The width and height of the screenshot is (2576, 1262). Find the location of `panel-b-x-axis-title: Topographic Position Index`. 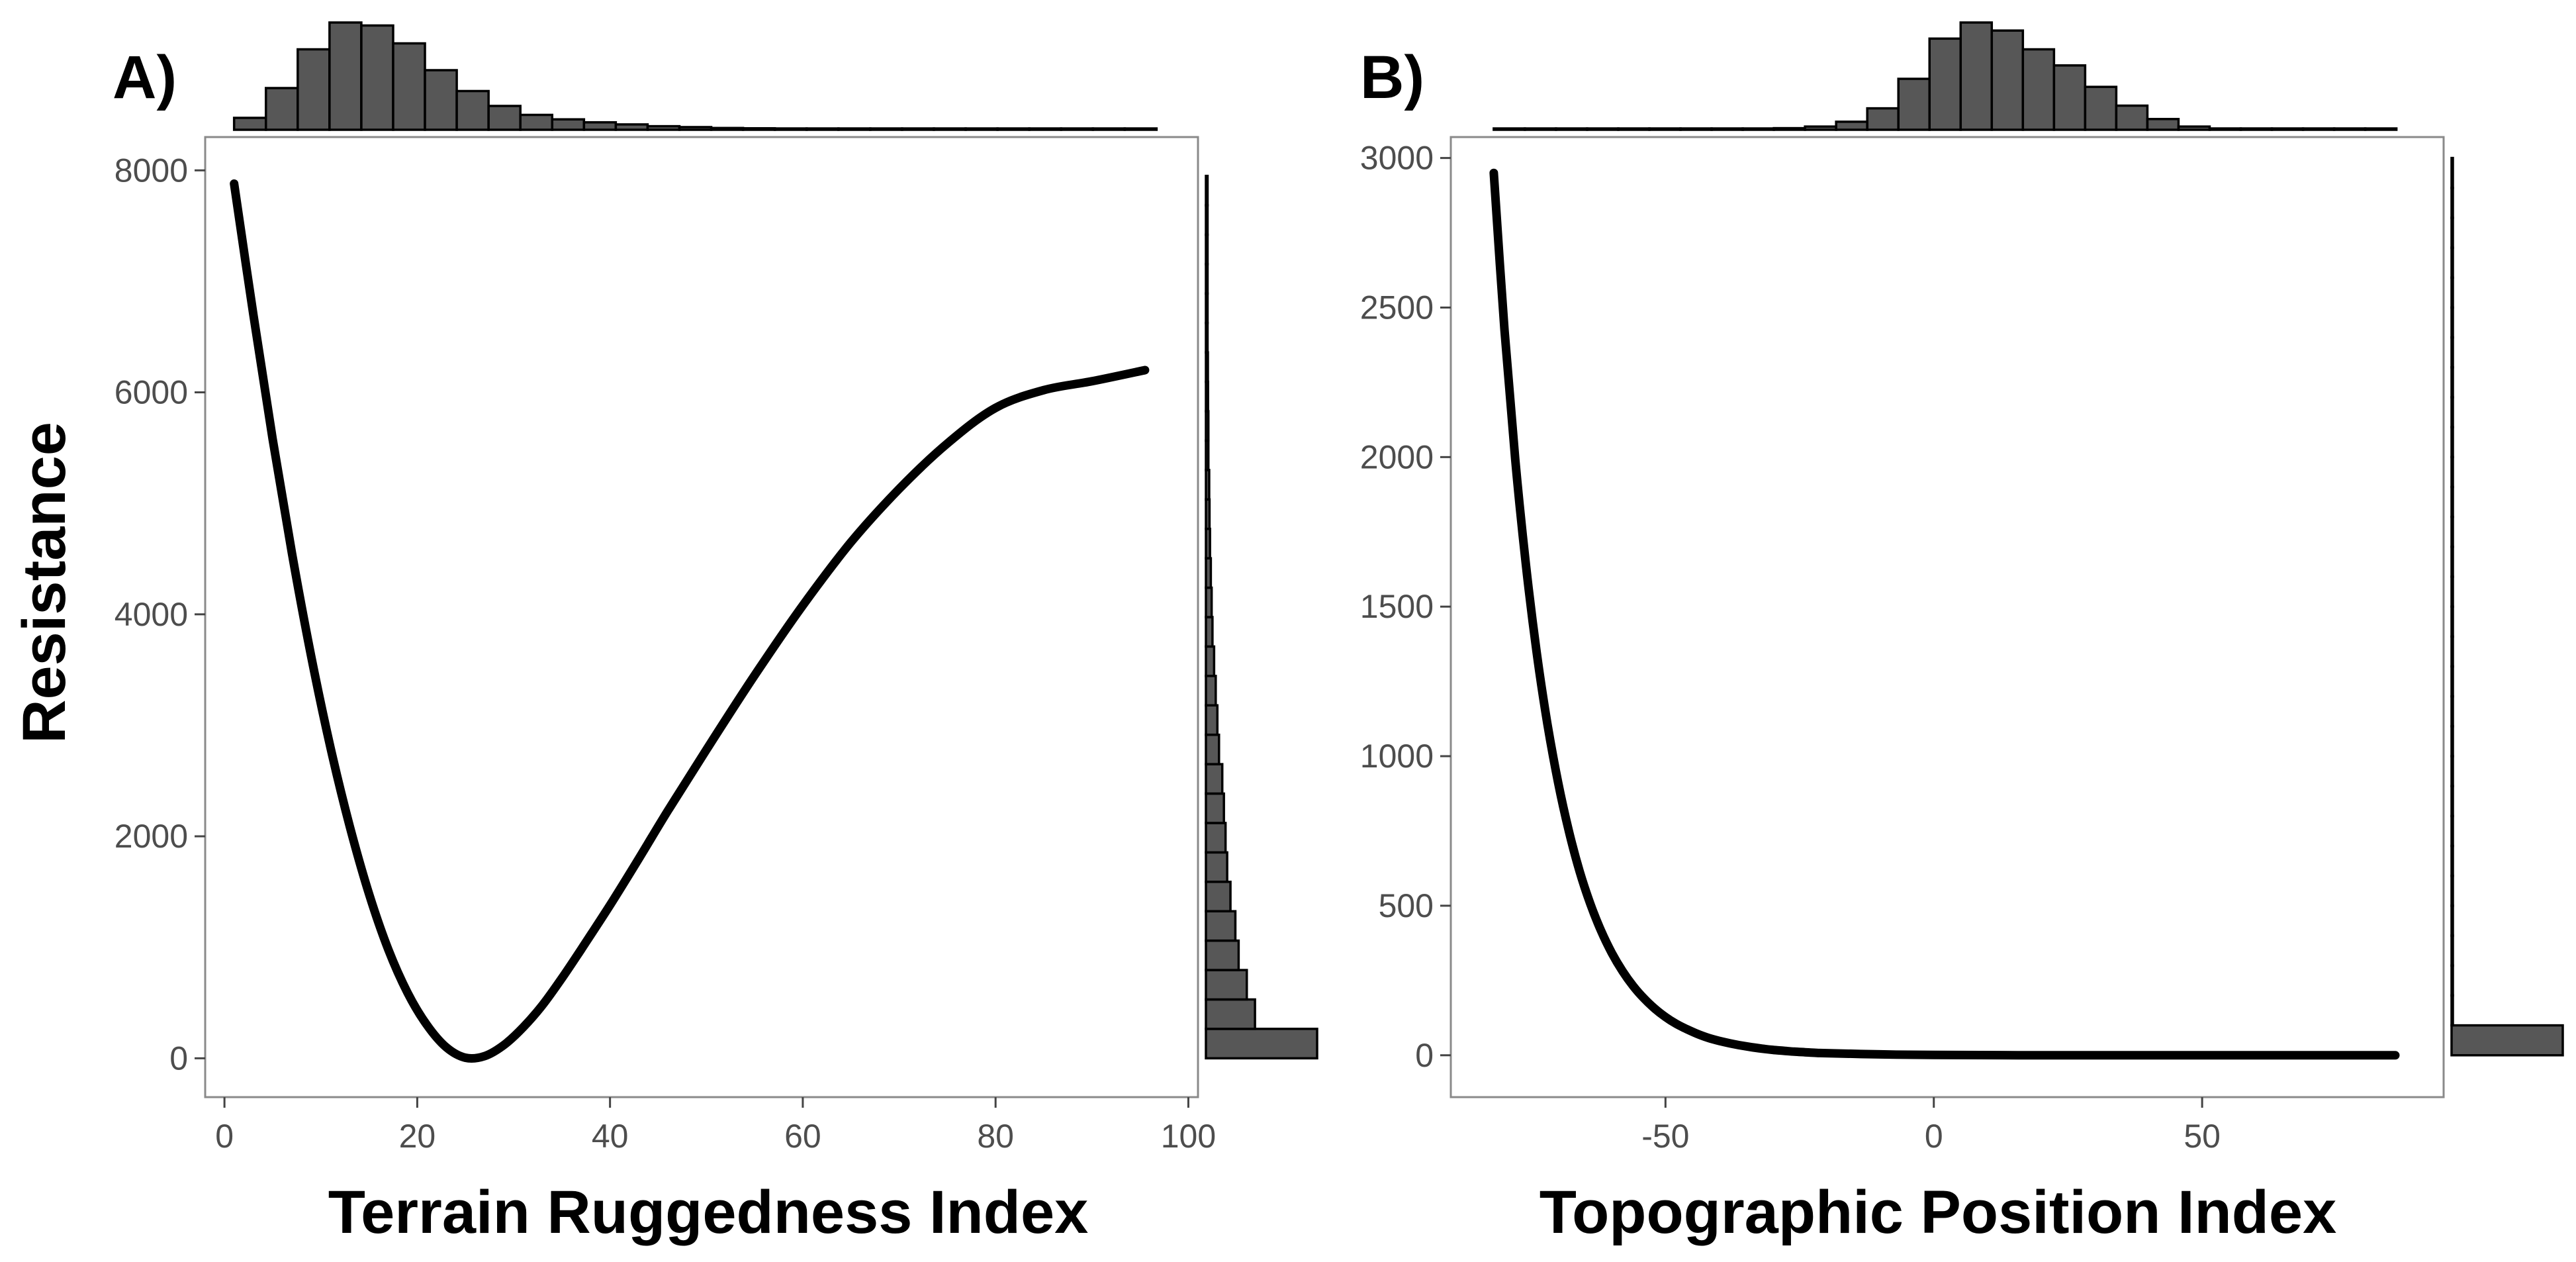

panel-b-x-axis-title: Topographic Position Index is located at coordinates (1938, 1212).